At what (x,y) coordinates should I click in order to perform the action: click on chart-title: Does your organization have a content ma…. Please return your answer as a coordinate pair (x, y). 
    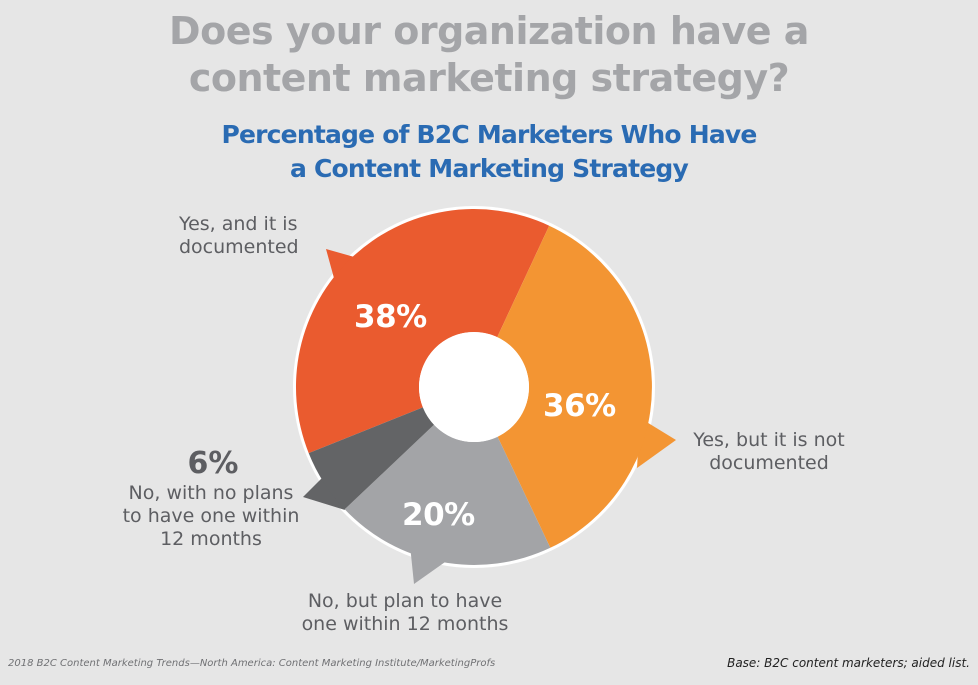
    Looking at the image, I should click on (489, 55).